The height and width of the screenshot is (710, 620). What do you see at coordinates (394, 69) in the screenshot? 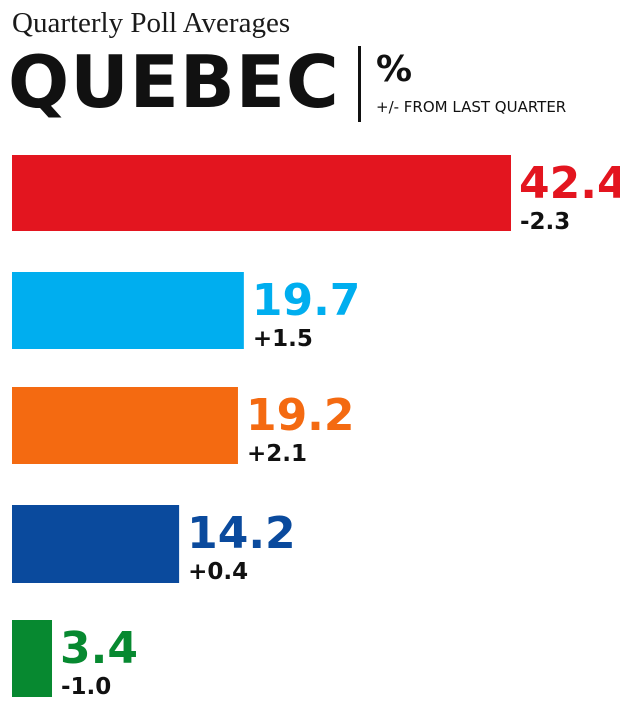
I see `unit-label: %` at bounding box center [394, 69].